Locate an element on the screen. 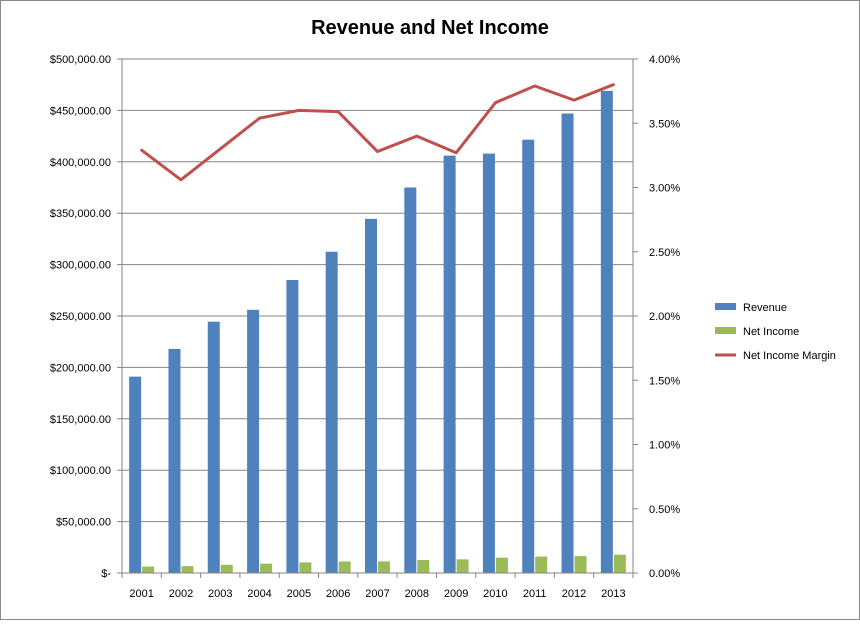 The image size is (860, 624). y-right-tick-label: 0.00% is located at coordinates (664, 574).